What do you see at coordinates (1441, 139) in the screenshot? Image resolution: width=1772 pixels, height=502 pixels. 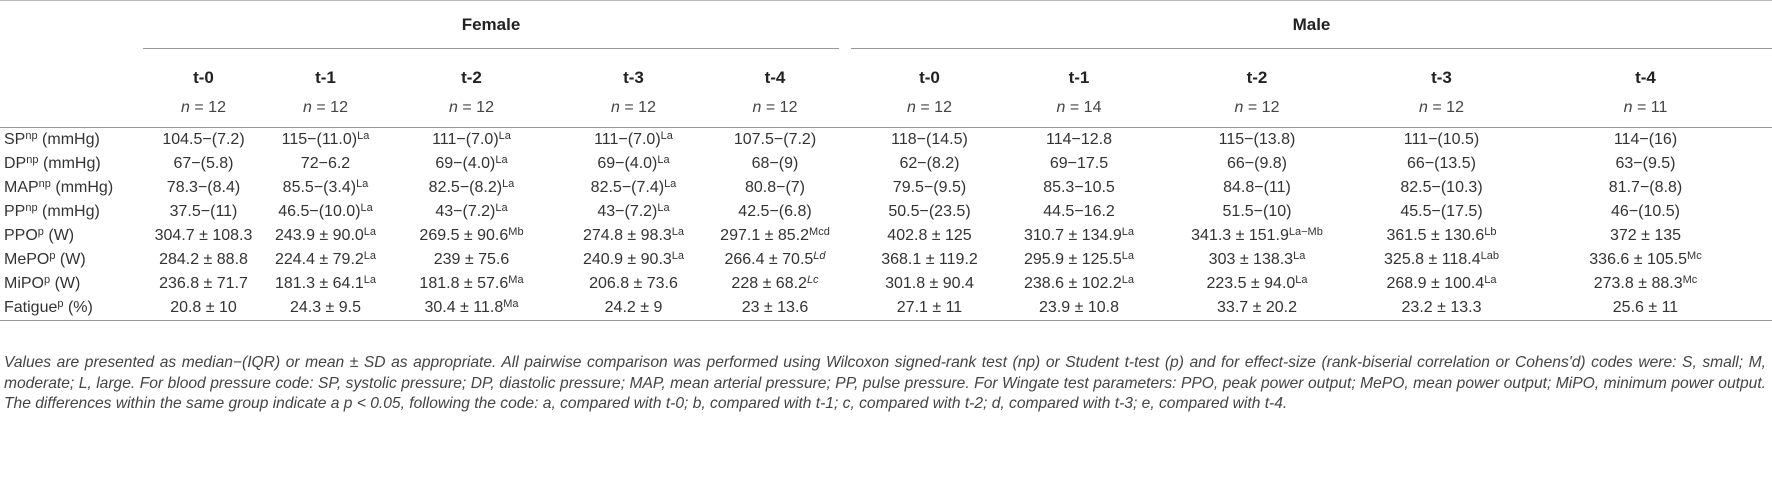 I see `table-cell: 111−(10.5)` at bounding box center [1441, 139].